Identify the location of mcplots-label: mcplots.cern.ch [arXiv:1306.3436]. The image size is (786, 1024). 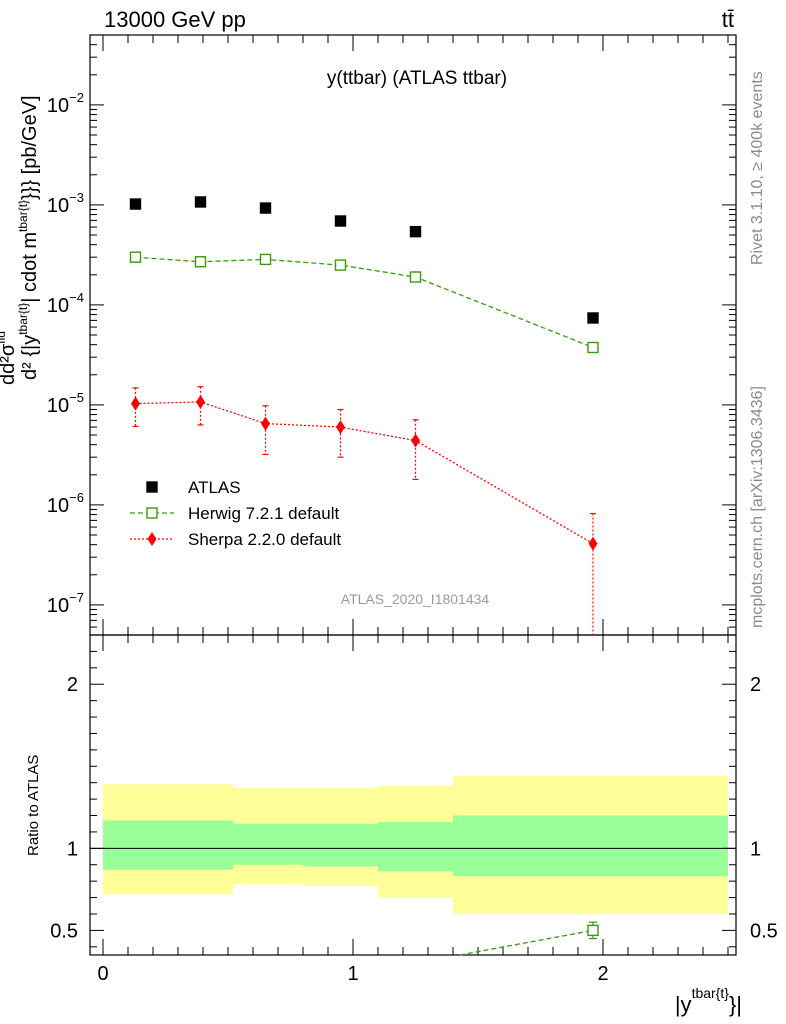
(757, 507).